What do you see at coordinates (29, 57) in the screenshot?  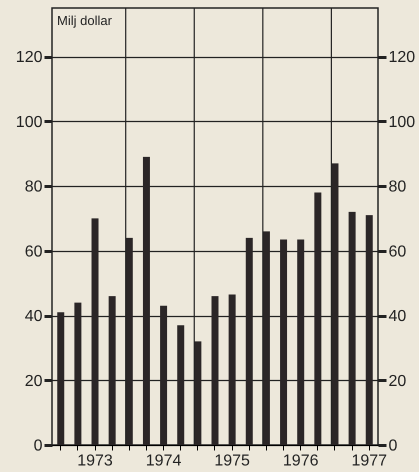 I see `y-tick-label: 120` at bounding box center [29, 57].